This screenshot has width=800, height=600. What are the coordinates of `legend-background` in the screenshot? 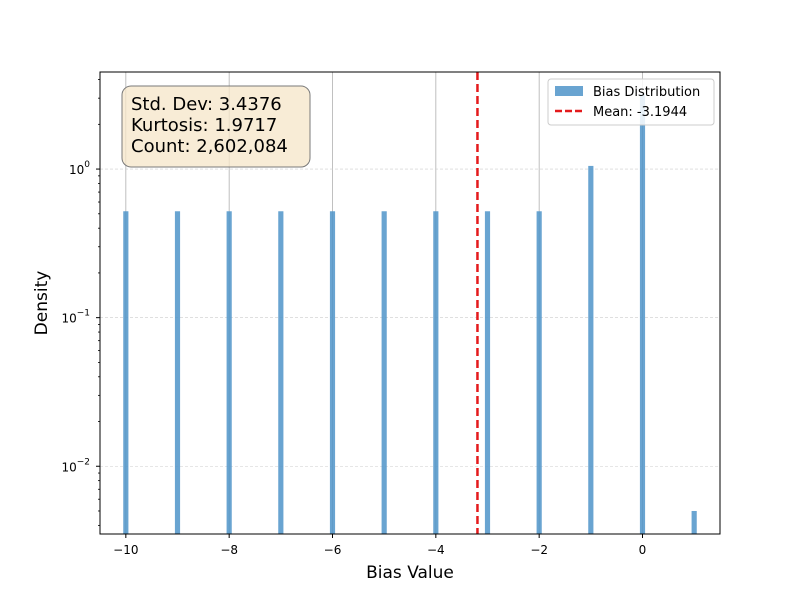 It's located at (631, 102).